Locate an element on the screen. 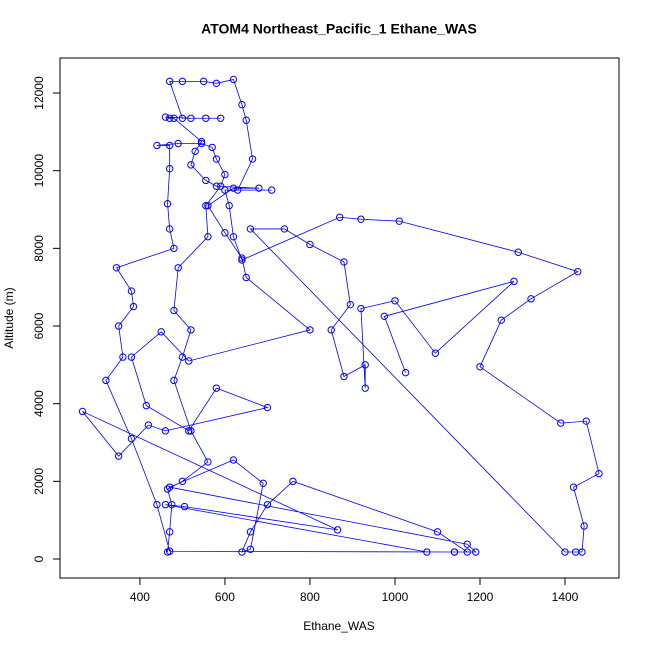  x-tick-label: 800 is located at coordinates (310, 597).